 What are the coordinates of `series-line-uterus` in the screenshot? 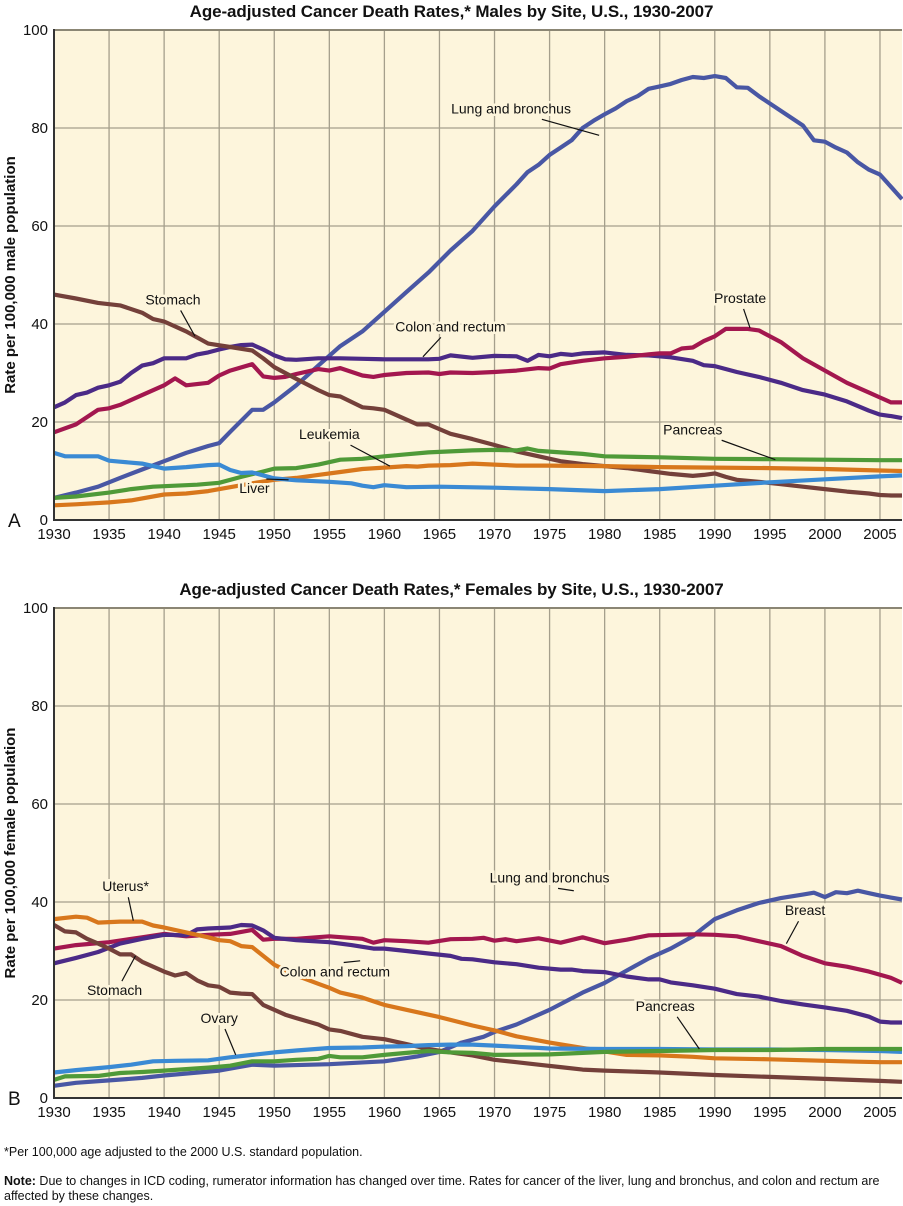 It's located at (477, 989).